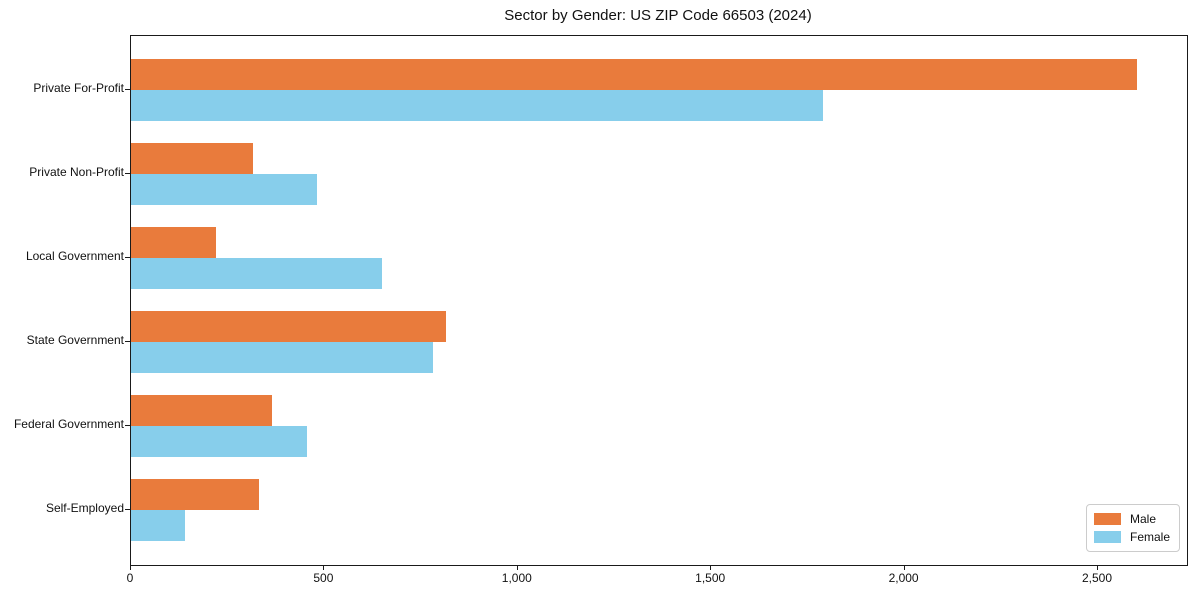 Image resolution: width=1200 pixels, height=600 pixels. What do you see at coordinates (74, 256) in the screenshot?
I see `y-tick-label: Local Government` at bounding box center [74, 256].